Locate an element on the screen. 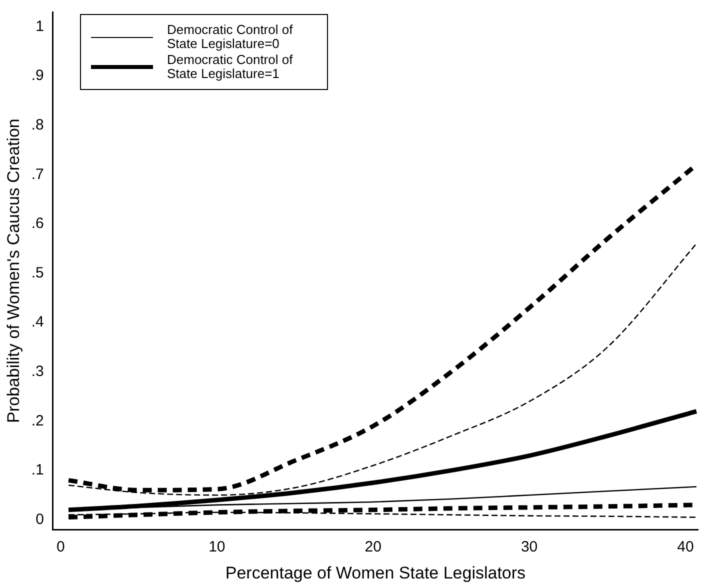 The image size is (704, 588). y-tick-label: .6 is located at coordinates (37, 223).